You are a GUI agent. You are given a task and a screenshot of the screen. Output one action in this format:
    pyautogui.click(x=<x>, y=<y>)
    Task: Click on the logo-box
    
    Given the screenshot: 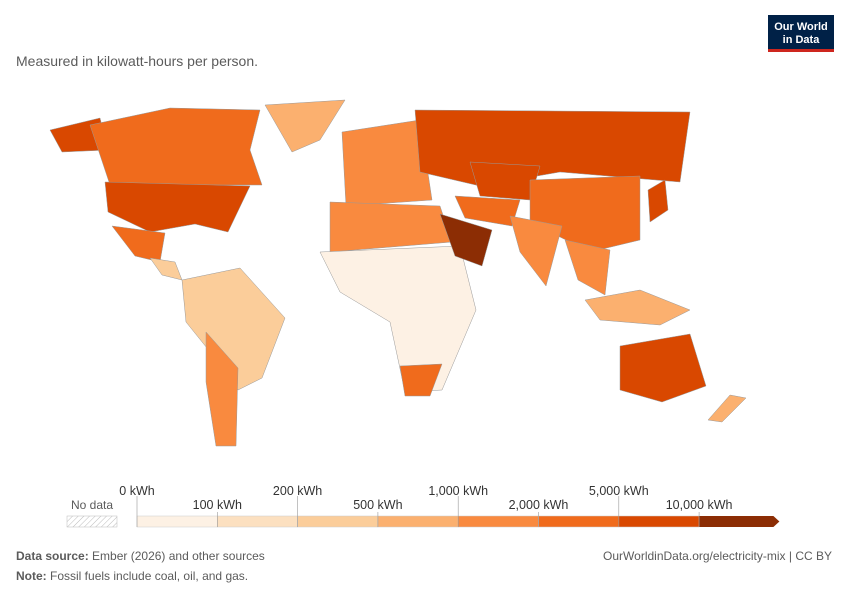 What is the action you would take?
    pyautogui.click(x=801, y=32)
    